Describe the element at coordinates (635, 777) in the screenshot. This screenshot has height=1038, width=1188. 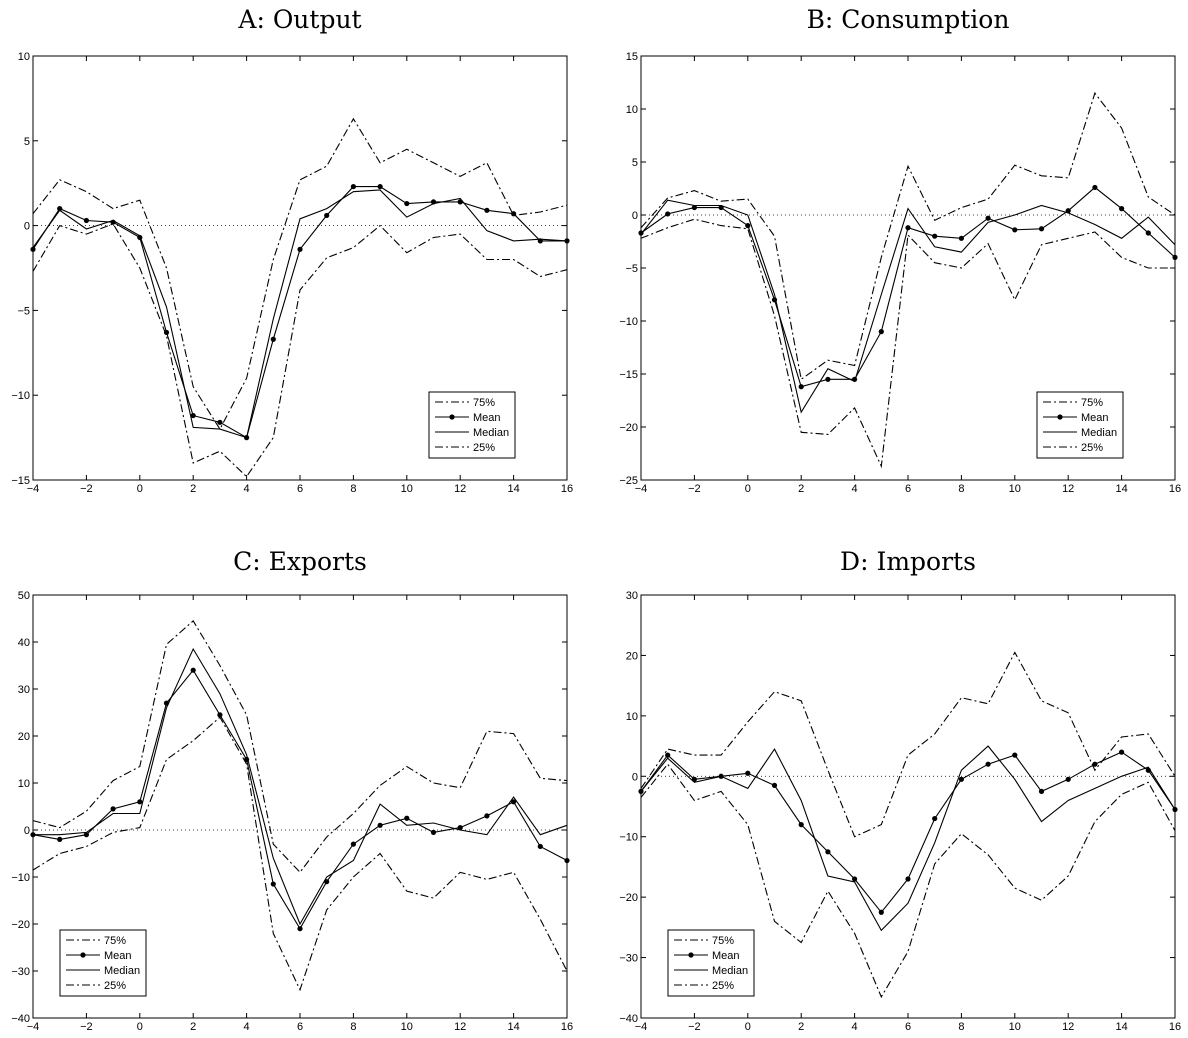
I see `y-tick-label: 0` at that location.